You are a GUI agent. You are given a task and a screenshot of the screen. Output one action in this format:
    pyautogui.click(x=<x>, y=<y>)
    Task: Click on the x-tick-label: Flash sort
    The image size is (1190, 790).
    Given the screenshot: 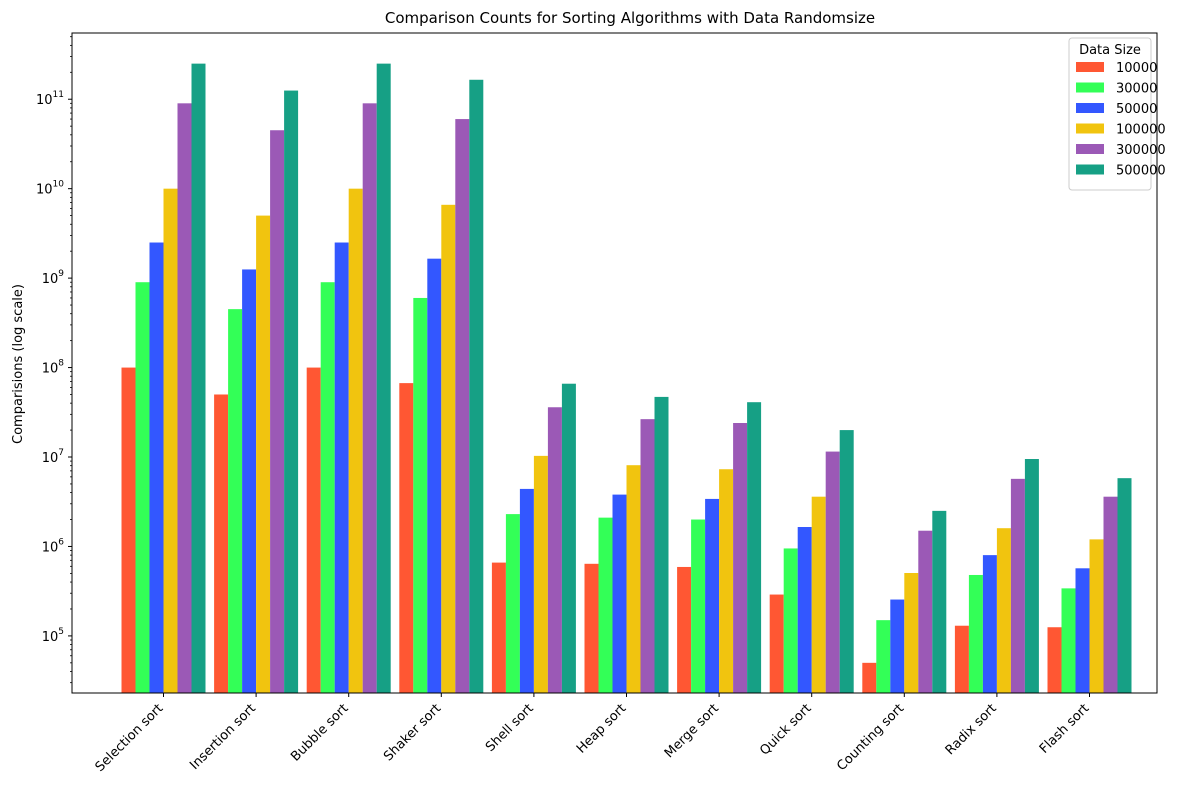 What is the action you would take?
    pyautogui.click(x=1064, y=728)
    